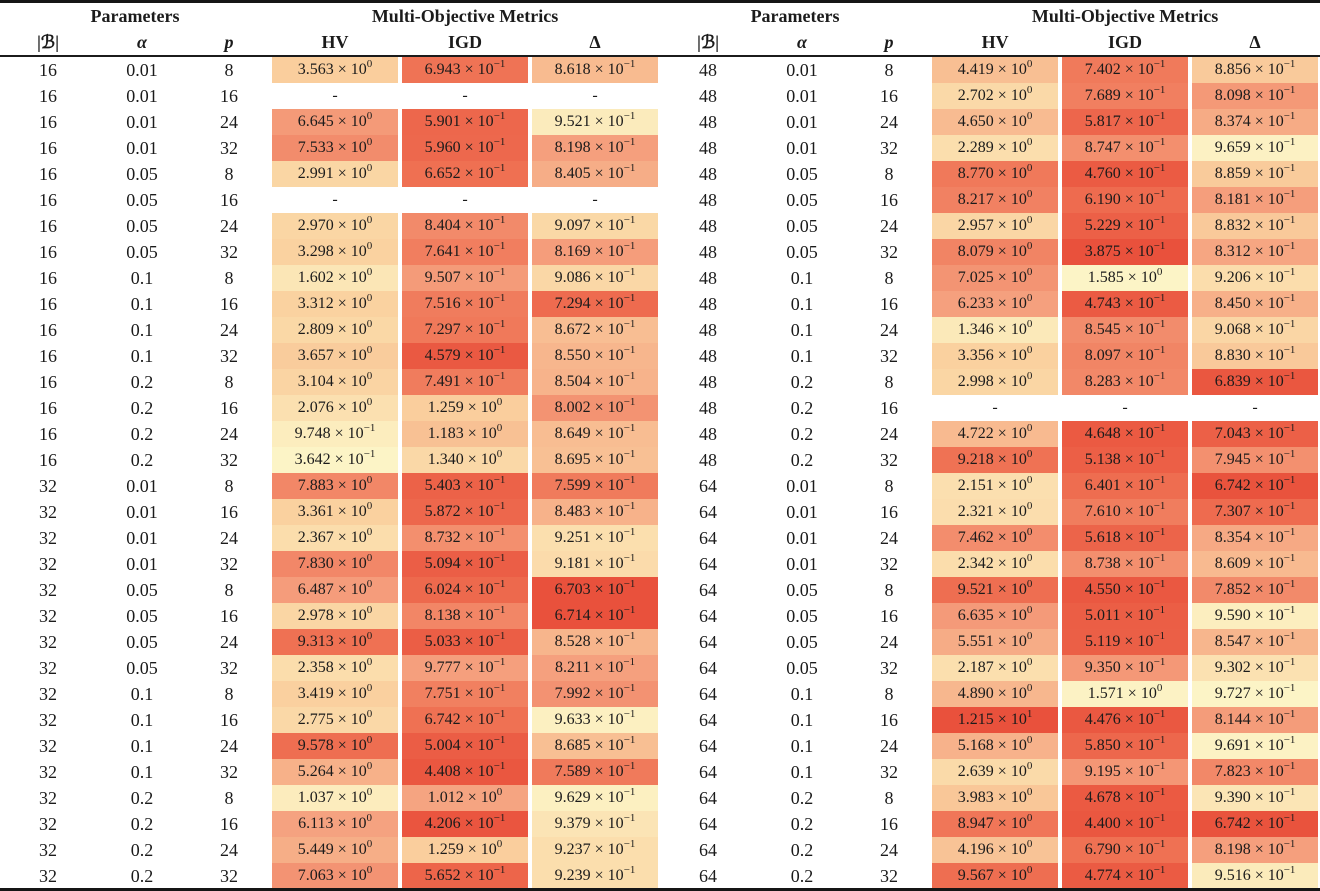 The height and width of the screenshot is (891, 1320). Describe the element at coordinates (142, 252) in the screenshot. I see `param-cell-alpha: 0.05` at that location.